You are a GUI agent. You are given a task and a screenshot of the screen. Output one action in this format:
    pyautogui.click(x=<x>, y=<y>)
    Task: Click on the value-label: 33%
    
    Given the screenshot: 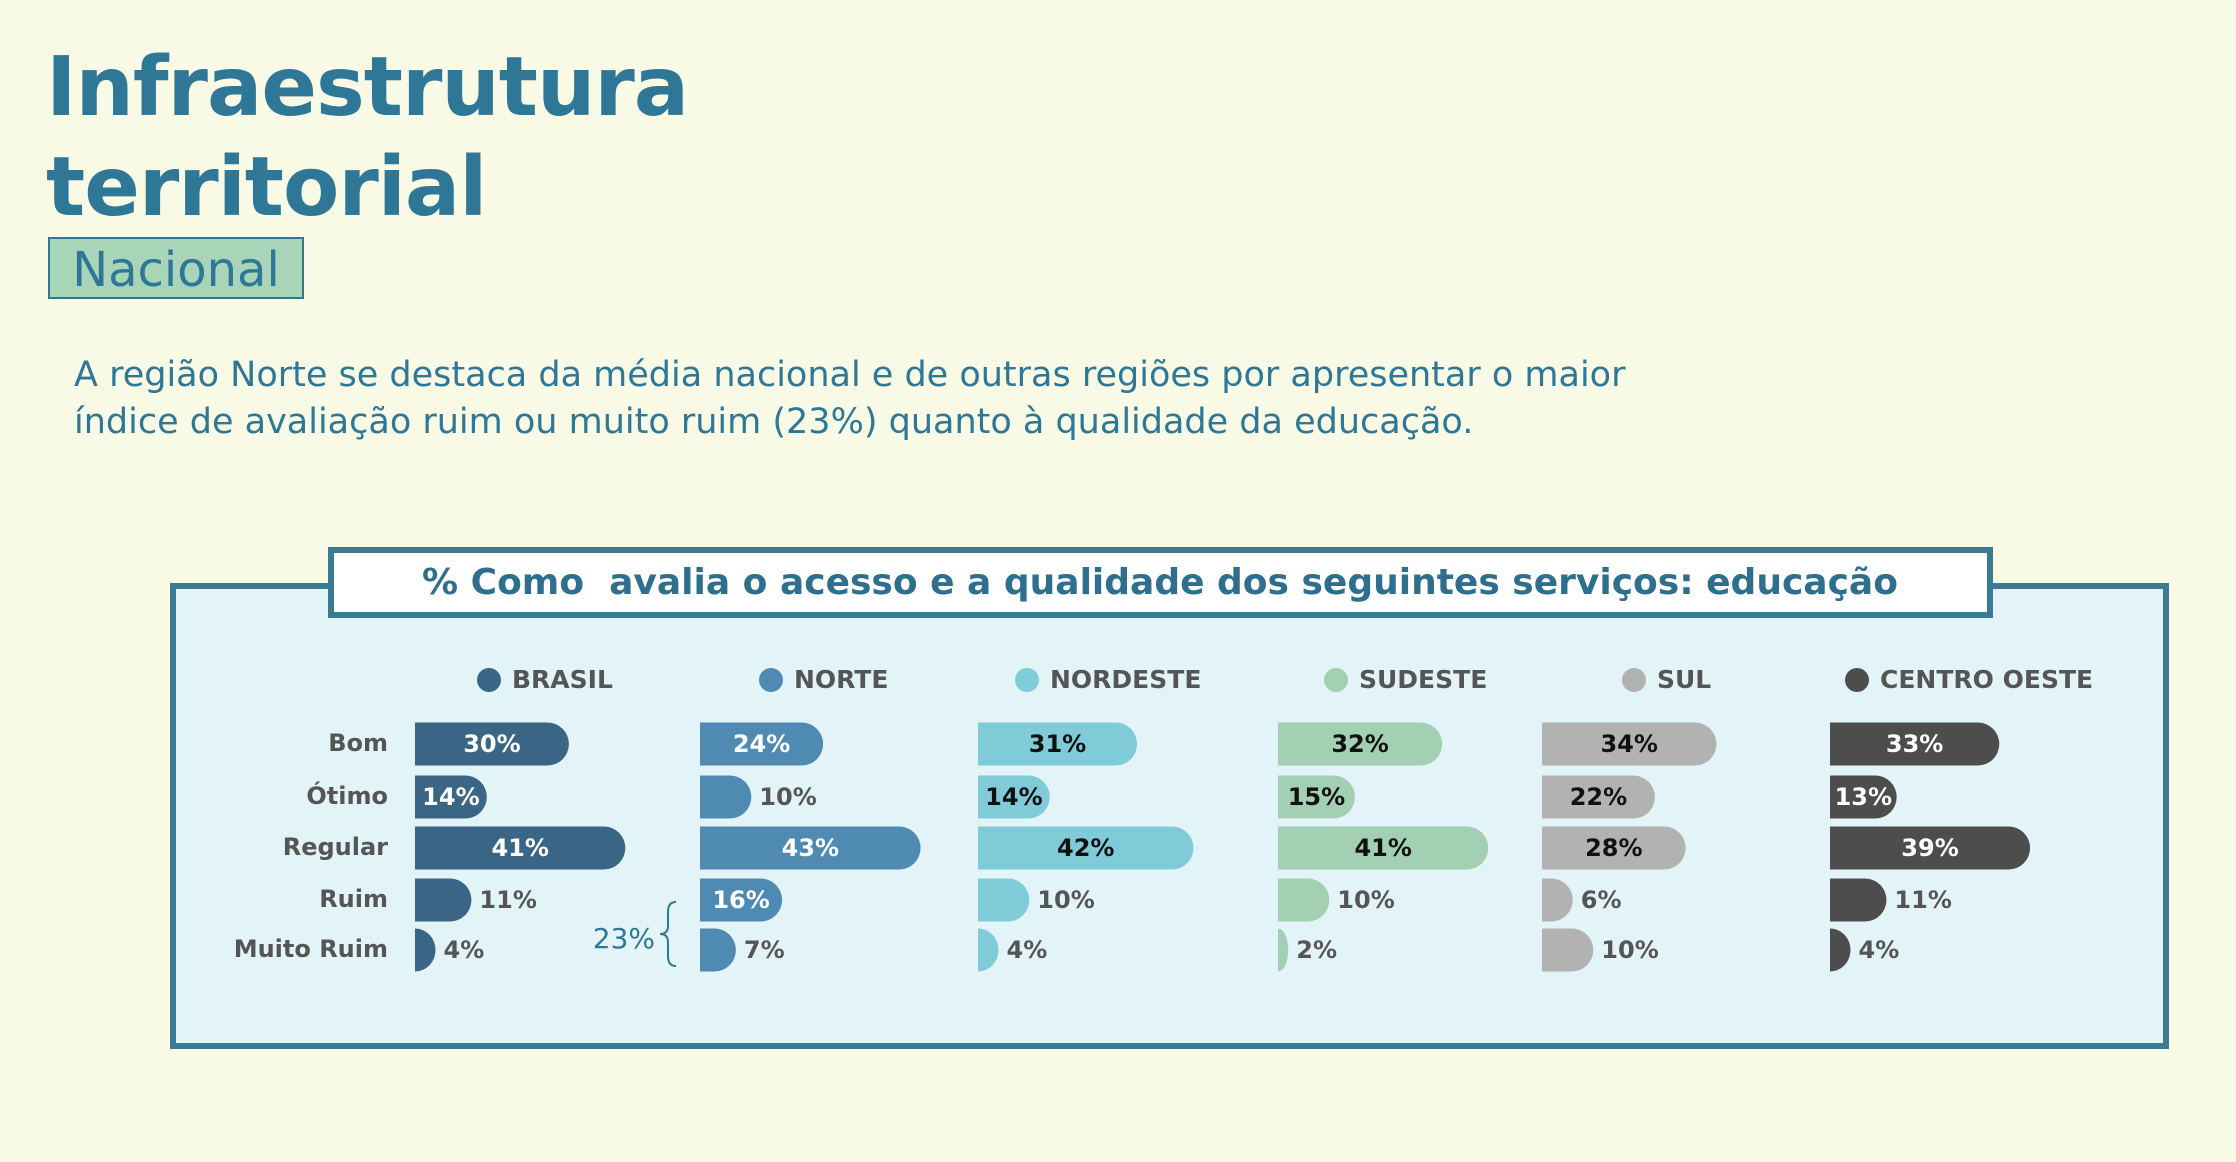 What is the action you would take?
    pyautogui.click(x=1914, y=744)
    